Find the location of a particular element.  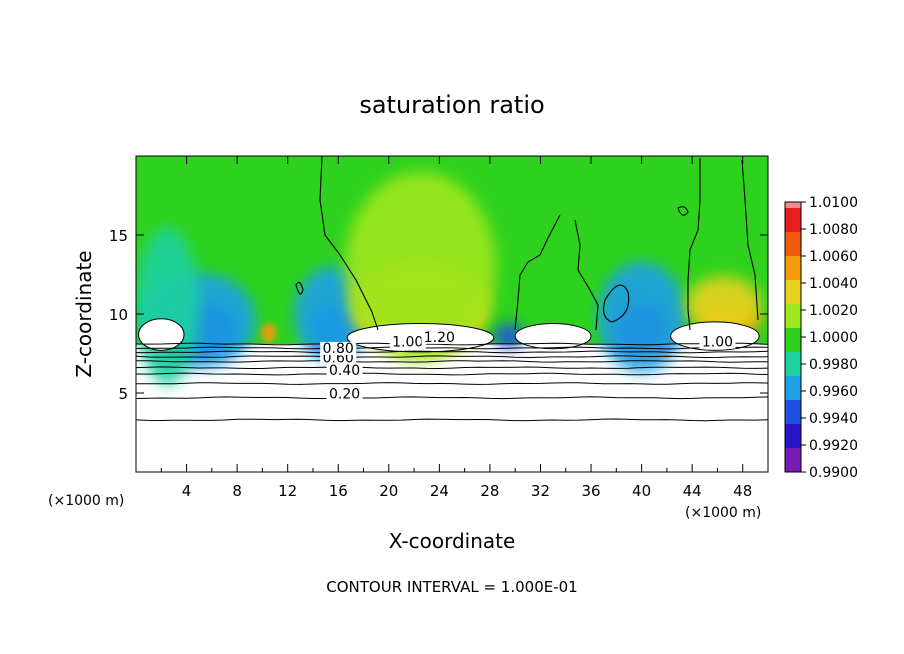

colorbar-tick-label: 1.0020 is located at coordinates (833, 311).